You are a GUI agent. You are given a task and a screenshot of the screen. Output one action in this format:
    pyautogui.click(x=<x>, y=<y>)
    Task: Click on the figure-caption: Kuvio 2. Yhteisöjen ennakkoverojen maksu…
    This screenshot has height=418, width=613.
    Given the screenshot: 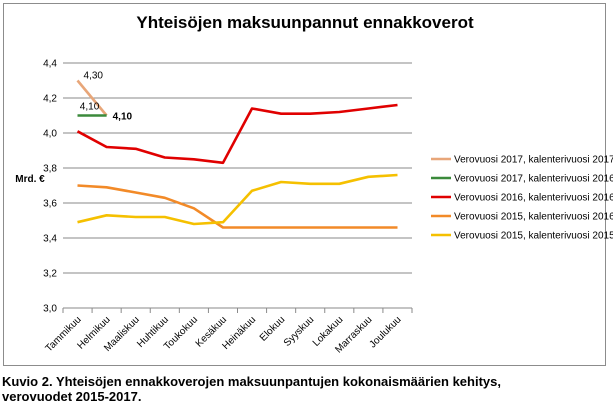 What is the action you would take?
    pyautogui.click(x=302, y=389)
    